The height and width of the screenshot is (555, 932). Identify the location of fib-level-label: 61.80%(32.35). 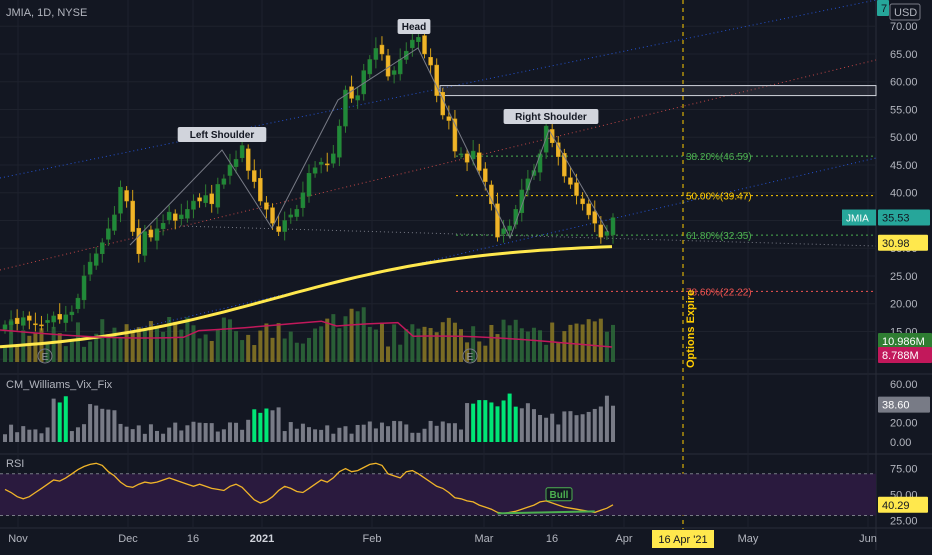
(719, 236).